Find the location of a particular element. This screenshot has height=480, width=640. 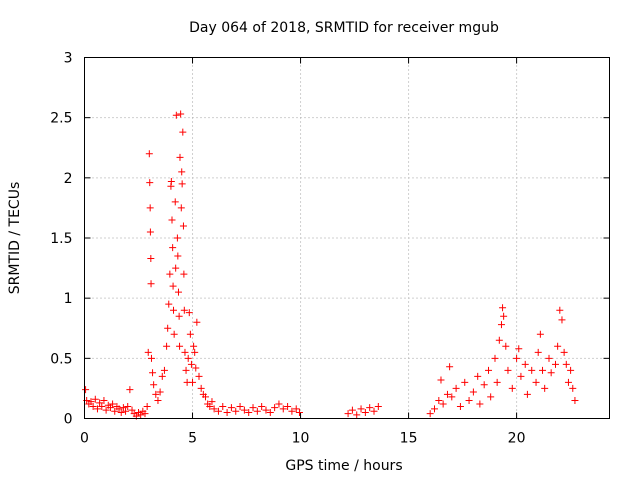

x-tick-label: 0 is located at coordinates (84, 439).